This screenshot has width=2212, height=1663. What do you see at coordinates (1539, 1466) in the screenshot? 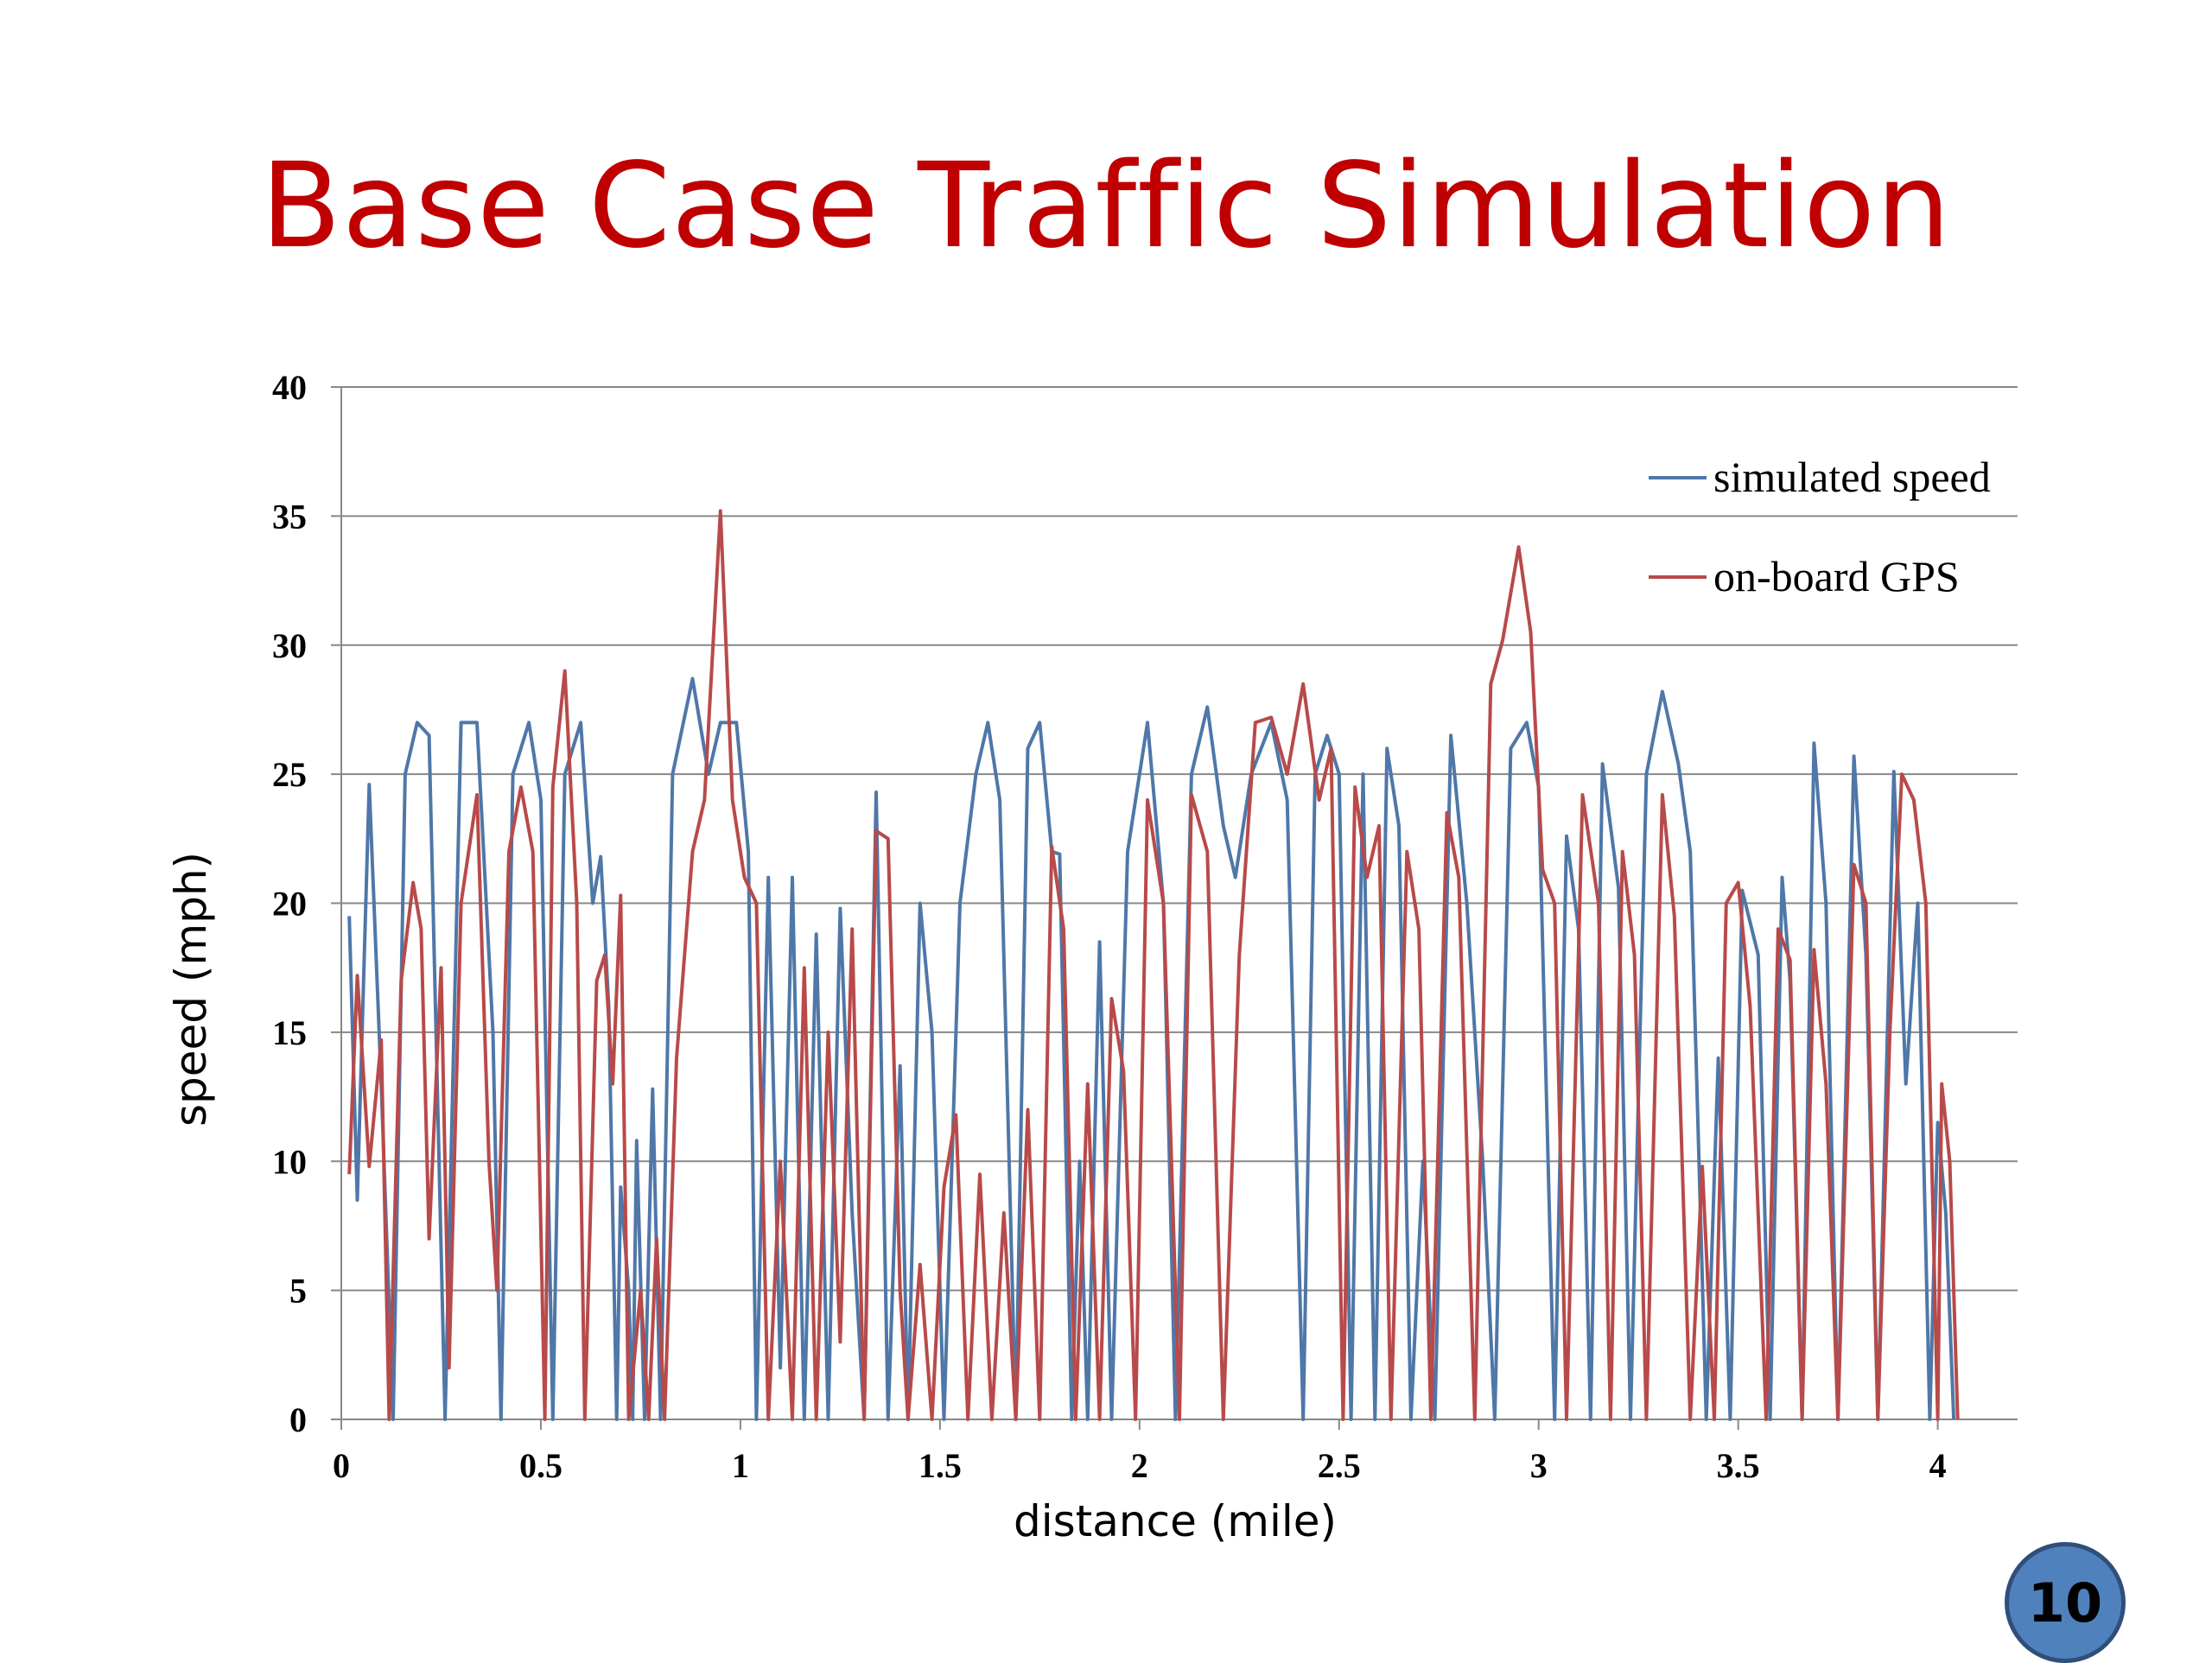
I see `x-tick-label: 3` at bounding box center [1539, 1466].